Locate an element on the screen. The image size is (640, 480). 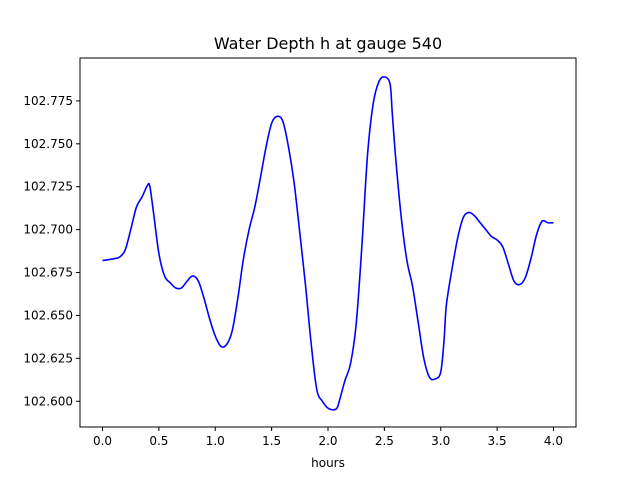
x-tick-label: 0.0 is located at coordinates (102, 441).